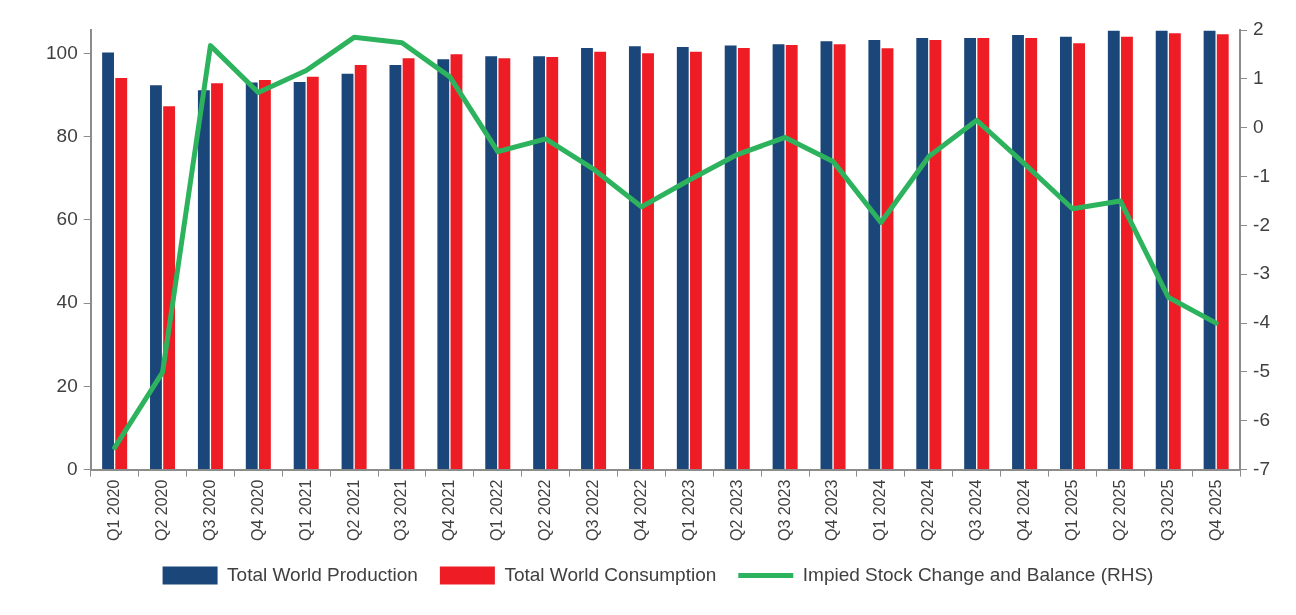 This screenshot has width=1296, height=615. I want to click on x-tick-label: Q4 2025, so click(1215, 510).